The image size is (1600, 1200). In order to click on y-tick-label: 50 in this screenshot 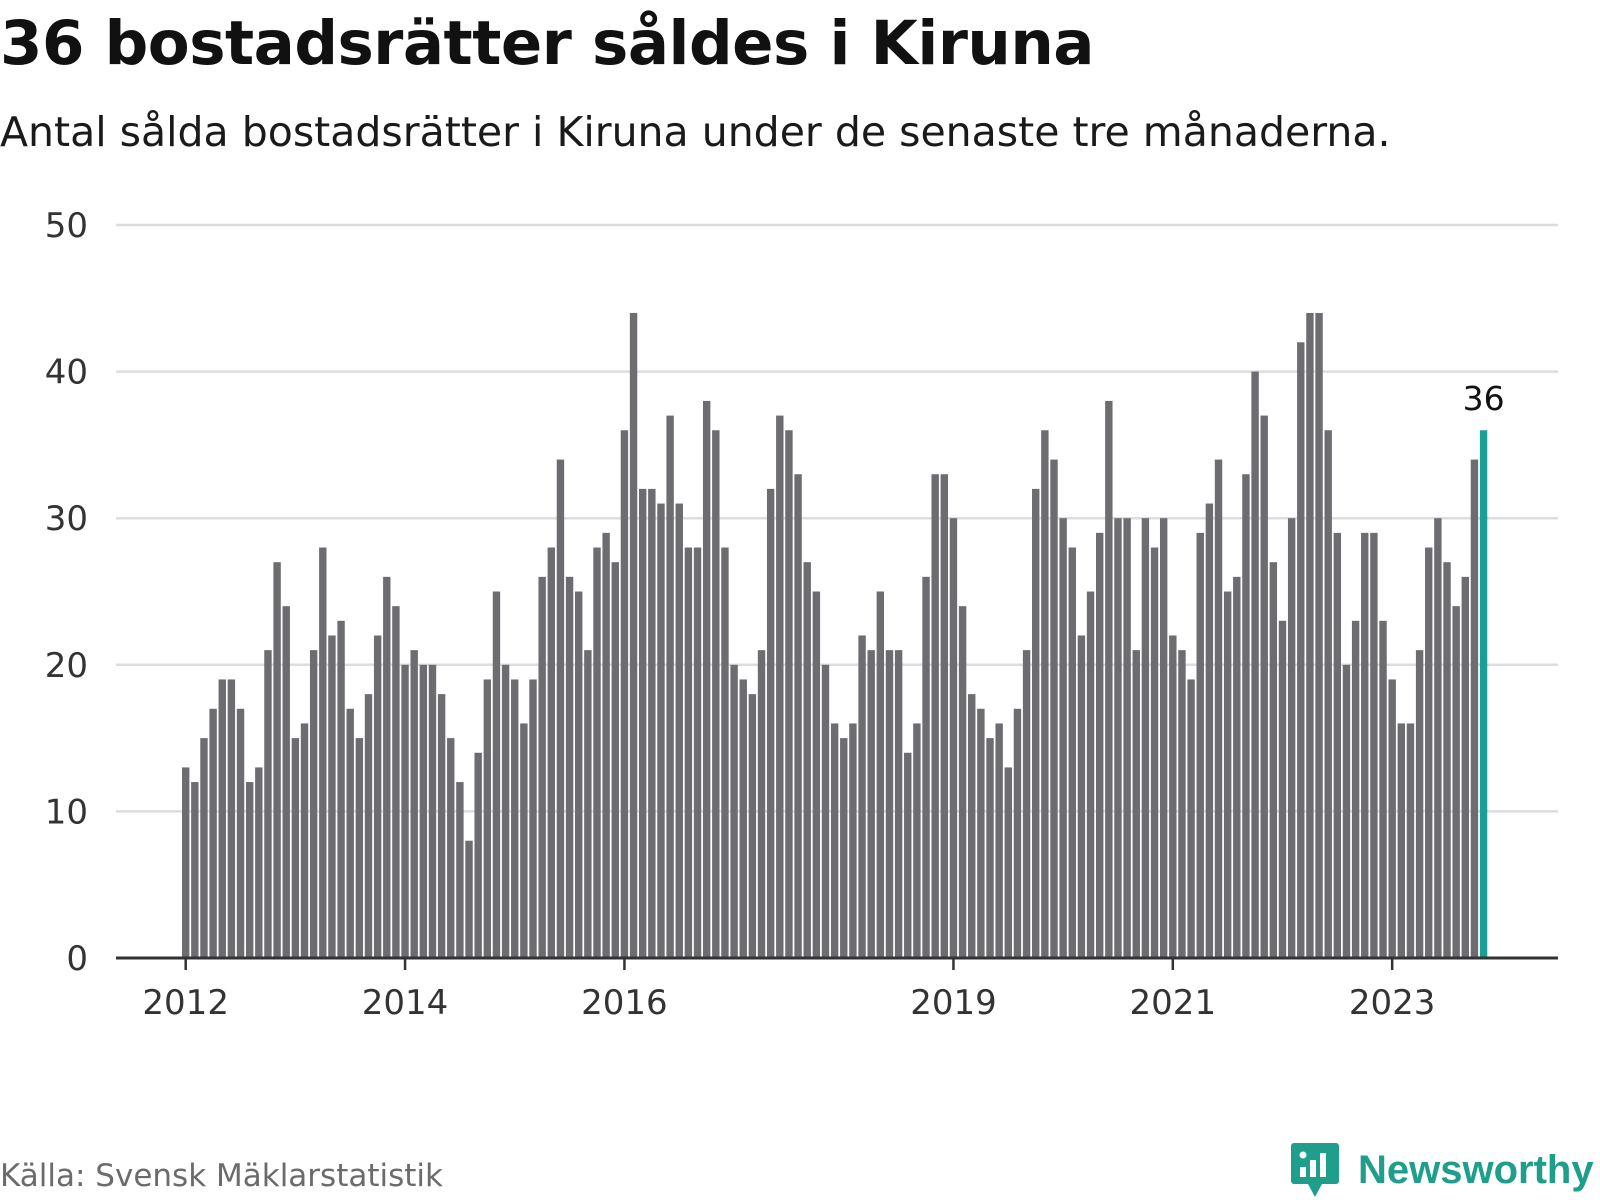, I will do `click(66, 226)`.